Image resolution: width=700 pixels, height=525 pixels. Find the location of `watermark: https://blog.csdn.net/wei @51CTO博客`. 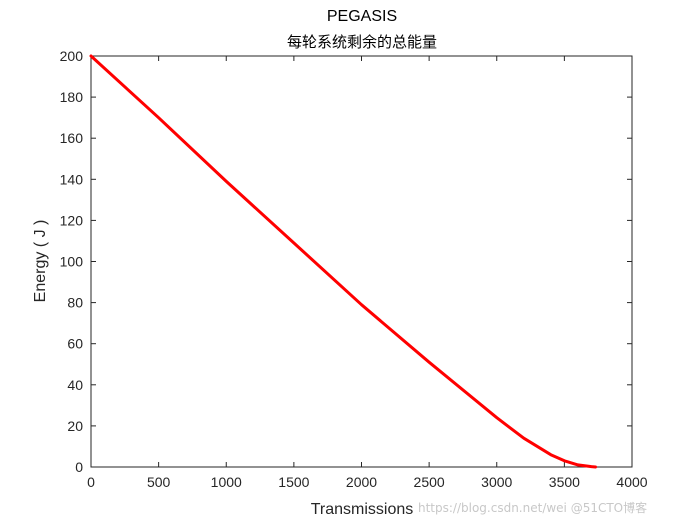

watermark: https://blog.csdn.net/wei @51CTO博客 is located at coordinates (532, 507).